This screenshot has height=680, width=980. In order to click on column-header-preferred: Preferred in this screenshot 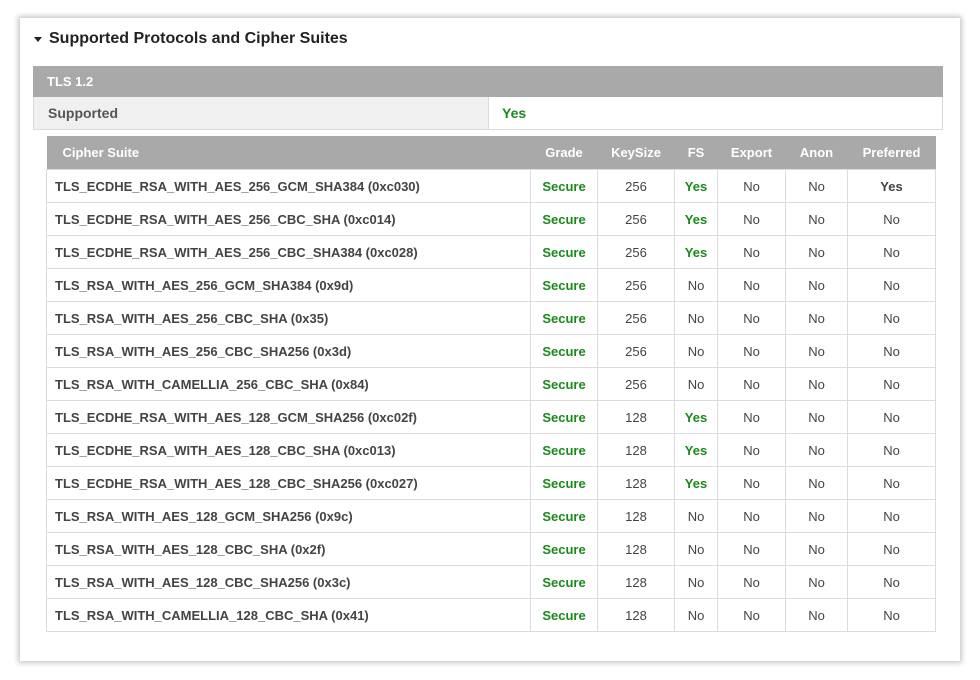, I will do `click(891, 153)`.